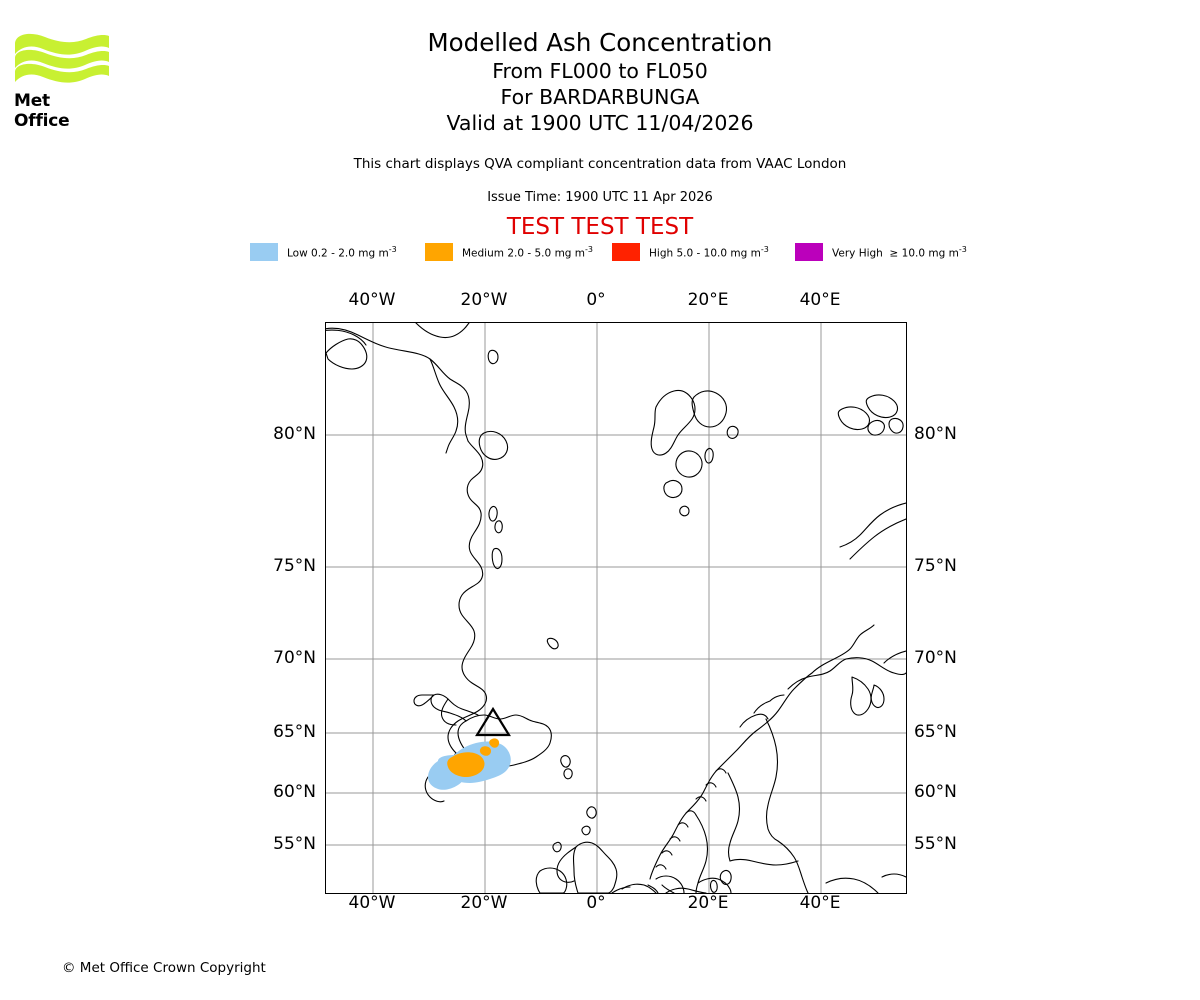 The width and height of the screenshot is (1200, 1000). I want to click on coast-europe-bottom, so click(621, 889).